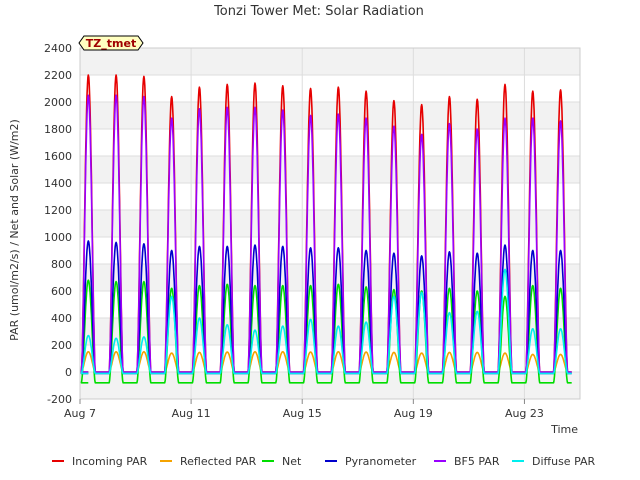 The image size is (640, 480). What do you see at coordinates (58, 48) in the screenshot?
I see `y-tick-label: 2400` at bounding box center [58, 48].